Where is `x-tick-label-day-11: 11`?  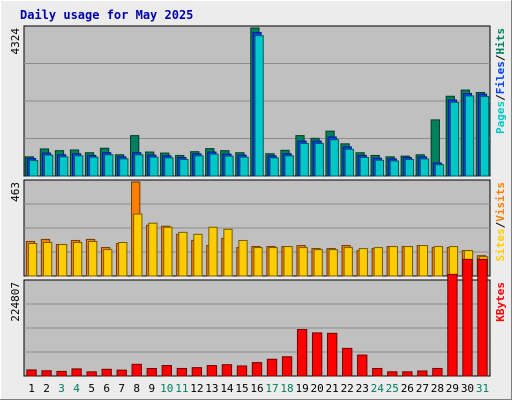
x-tick-label-day-11: 11 is located at coordinates (181, 388).